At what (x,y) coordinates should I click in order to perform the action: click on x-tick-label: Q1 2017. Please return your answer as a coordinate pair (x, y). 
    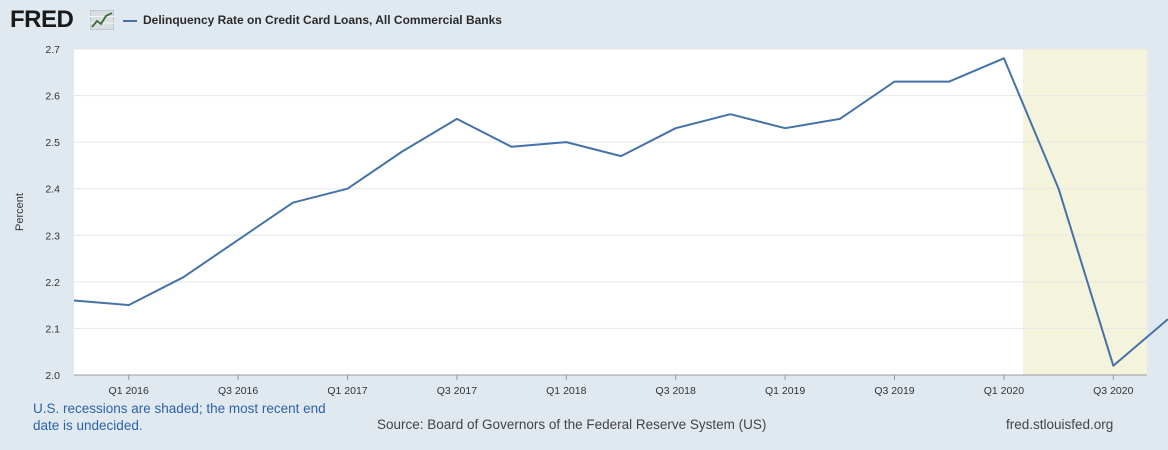
    Looking at the image, I should click on (347, 391).